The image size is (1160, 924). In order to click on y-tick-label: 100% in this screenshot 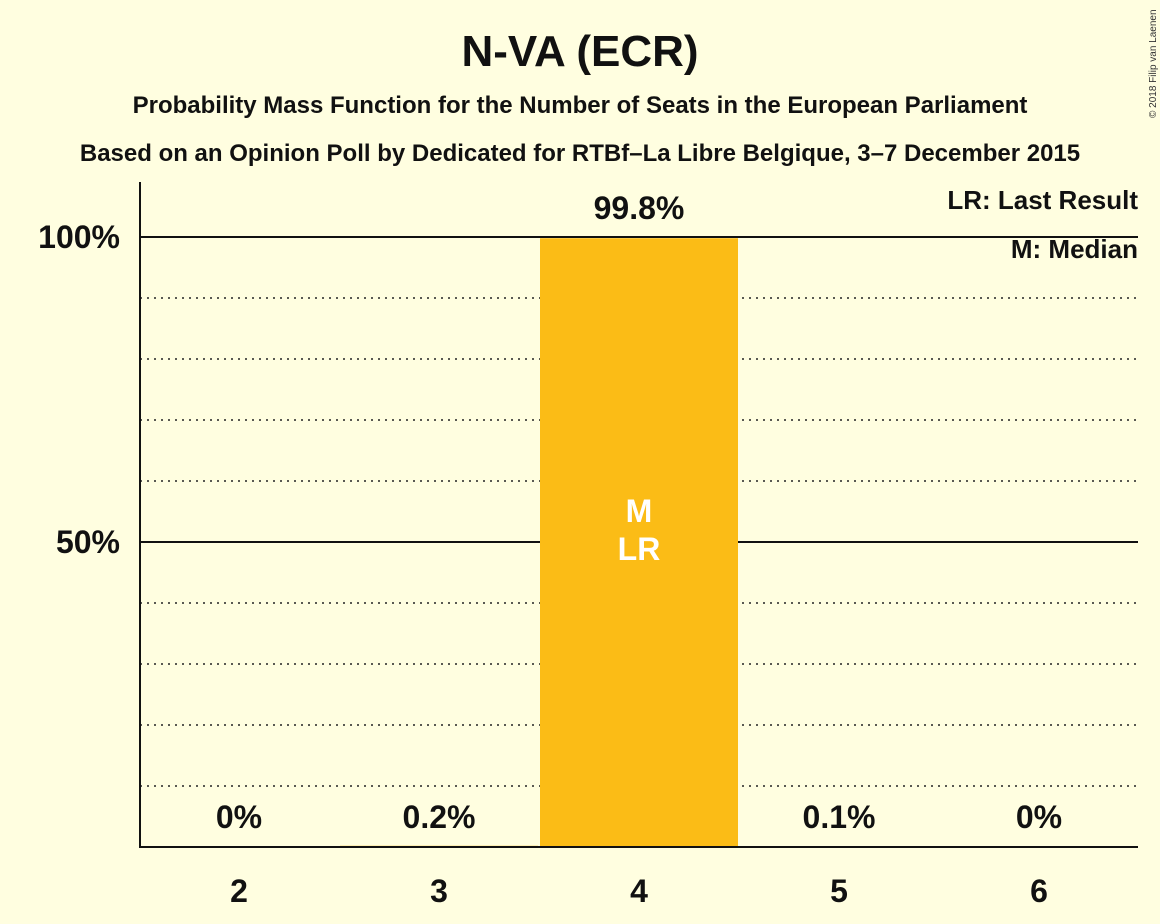, I will do `click(79, 237)`.